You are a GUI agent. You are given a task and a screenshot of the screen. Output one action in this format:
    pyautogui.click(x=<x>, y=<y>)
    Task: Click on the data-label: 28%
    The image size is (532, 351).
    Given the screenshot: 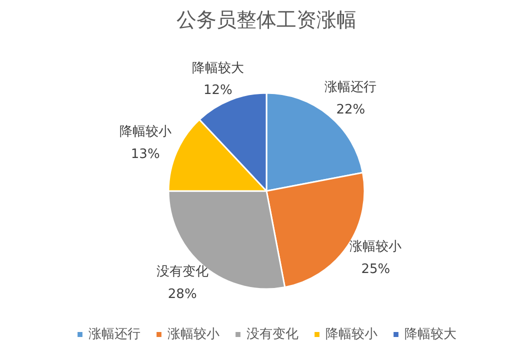 What is the action you would take?
    pyautogui.click(x=182, y=294)
    